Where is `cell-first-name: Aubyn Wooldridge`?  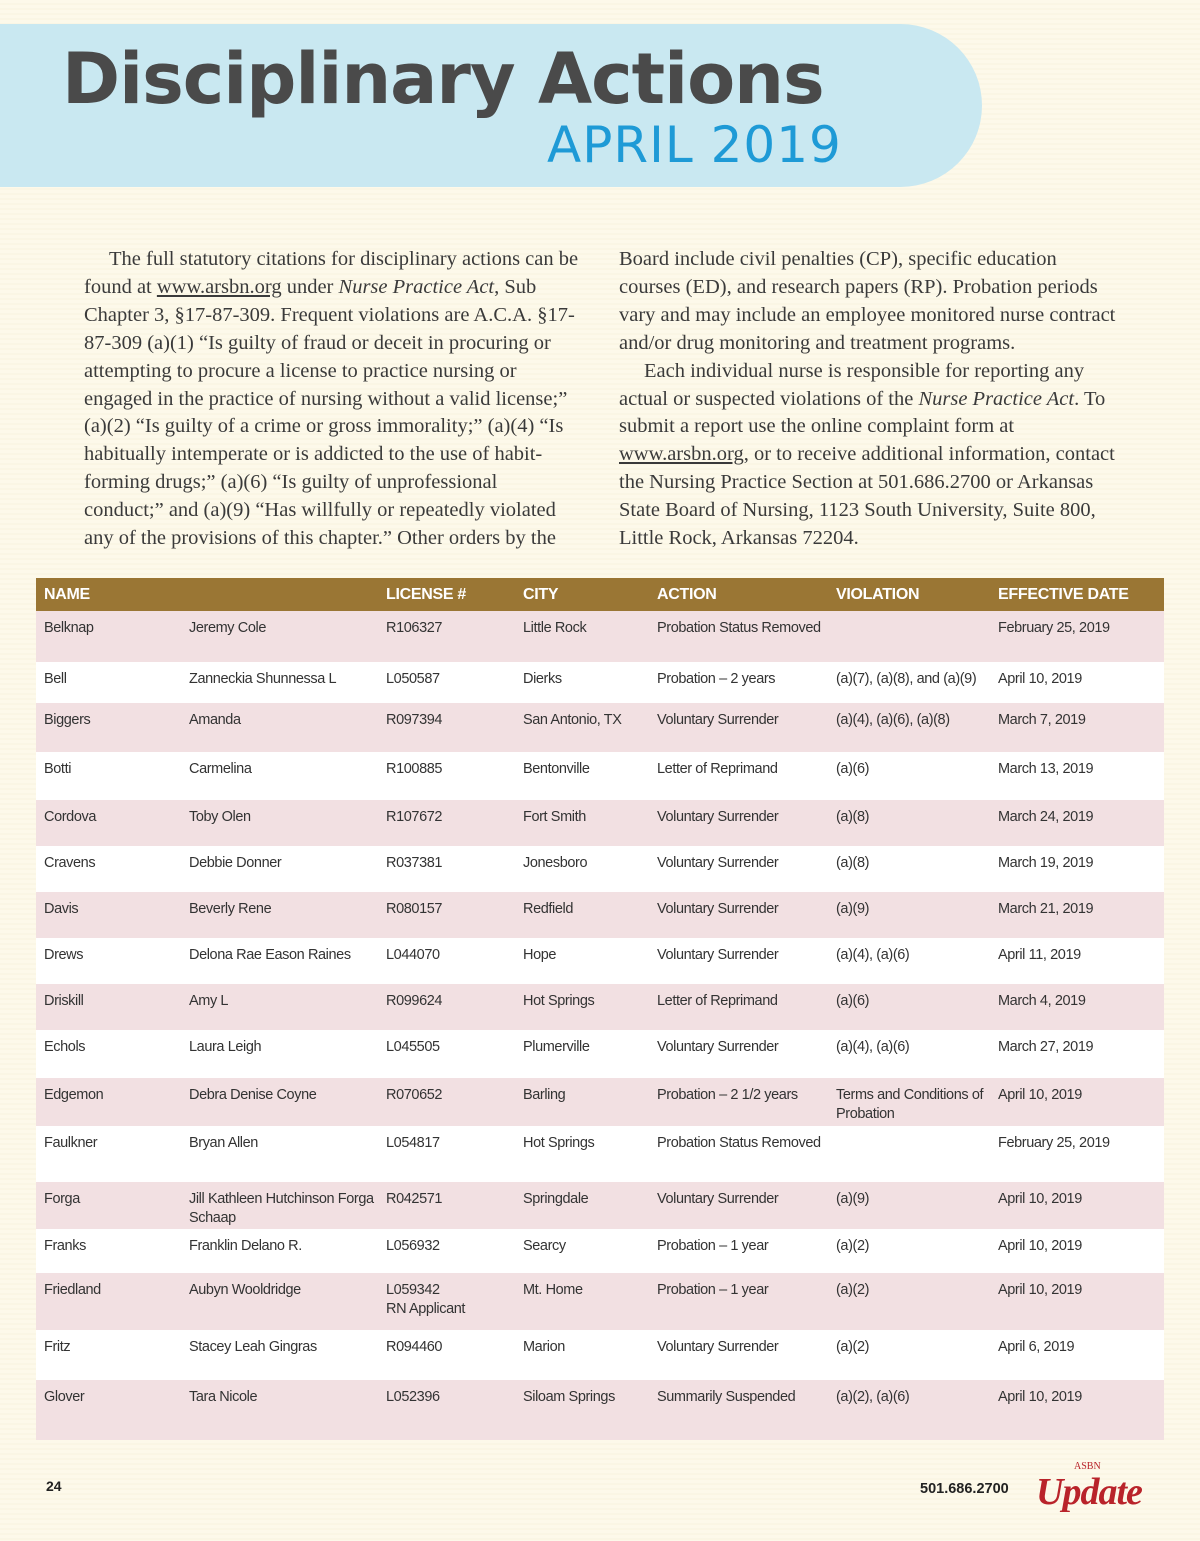 cell-first-name: Aubyn Wooldridge is located at coordinates (279, 1301).